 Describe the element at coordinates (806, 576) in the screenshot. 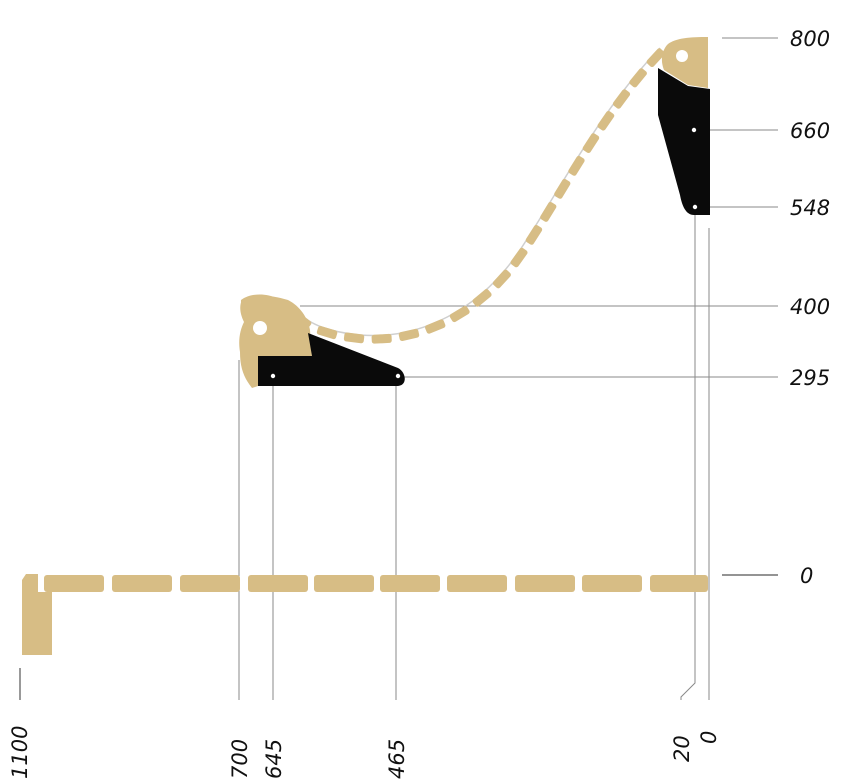

I see `dim-label-0-right: 0` at that location.